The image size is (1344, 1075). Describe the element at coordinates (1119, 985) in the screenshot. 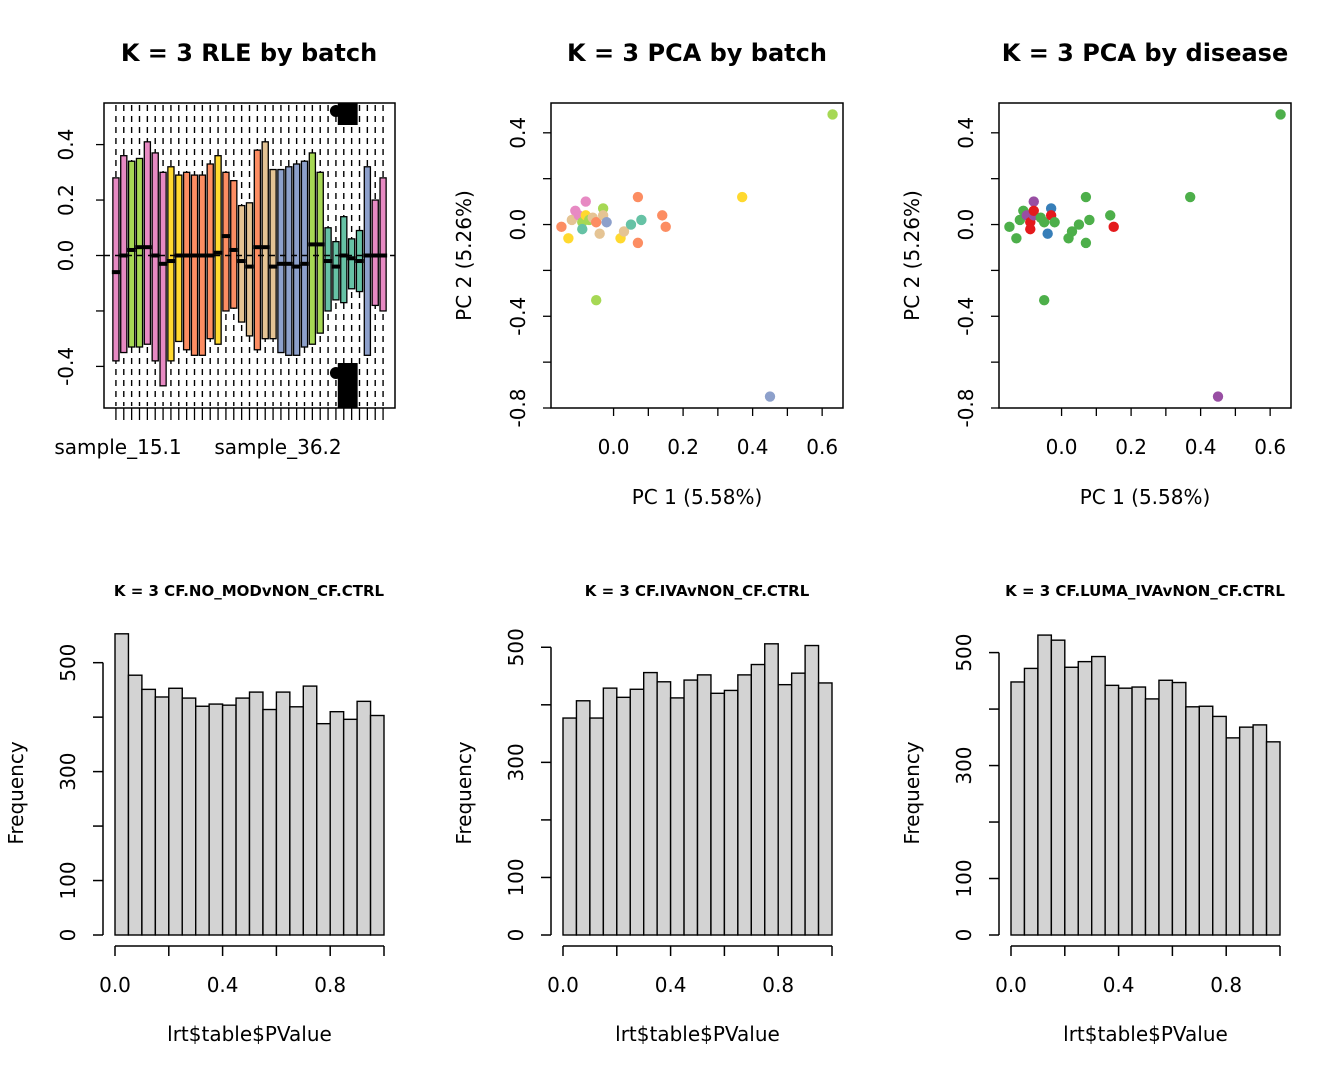

I see `hist-luma-iva-x-tick-label: 0.4` at that location.